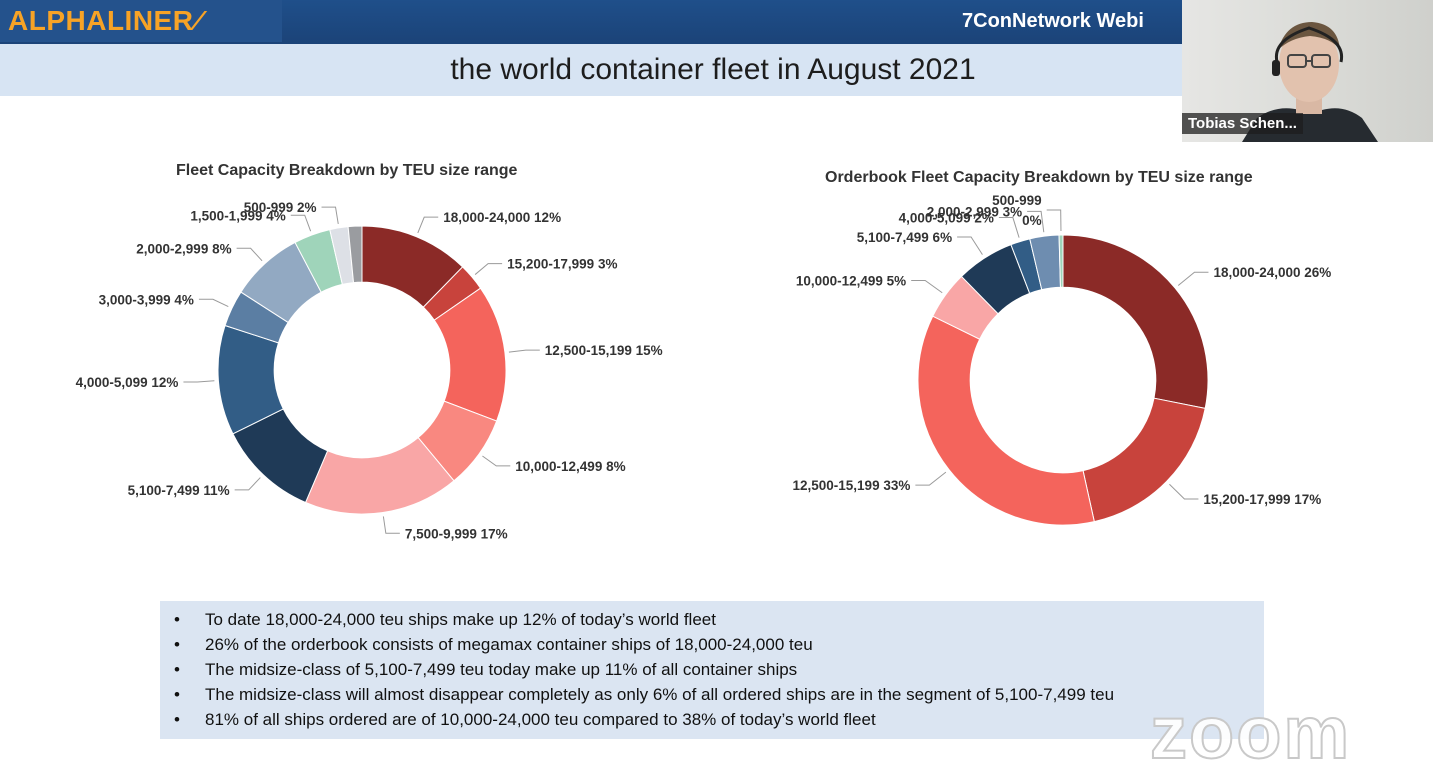 This screenshot has width=1433, height=775. I want to click on slice-label: 10,000-12,499 5%, so click(851, 280).